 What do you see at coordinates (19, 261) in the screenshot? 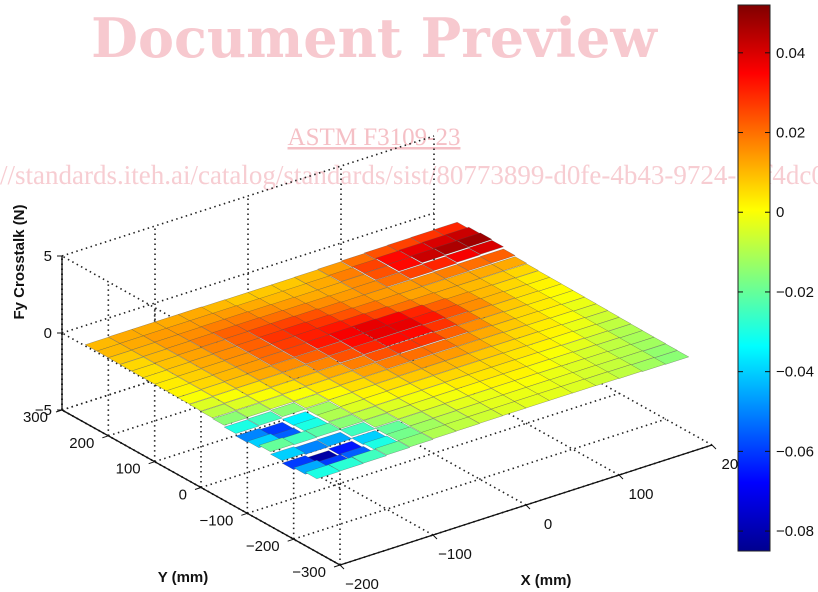
I see `z-axis-label: Fy Crosstalk (N)` at bounding box center [19, 261].